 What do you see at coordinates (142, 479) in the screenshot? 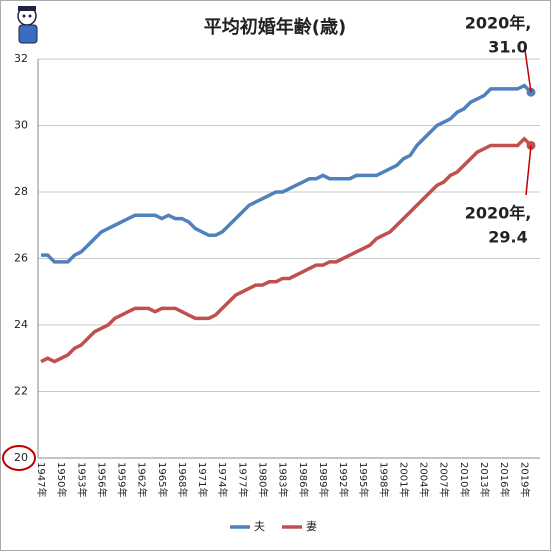
I see `x-tick-label: 1962年` at bounding box center [142, 479].